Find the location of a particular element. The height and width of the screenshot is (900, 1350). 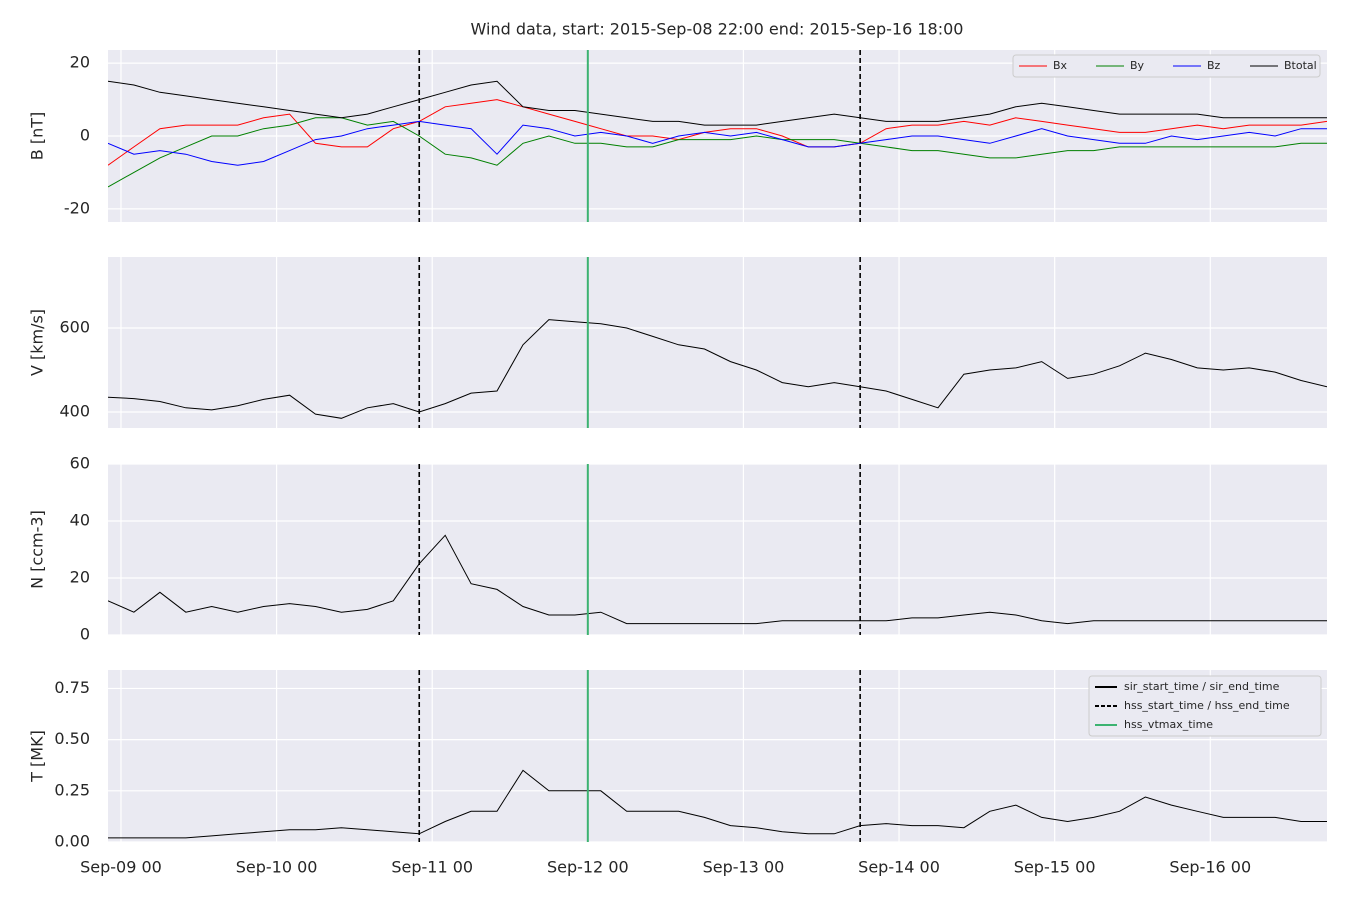

x-tick-label: Sep-16 00 is located at coordinates (1210, 867).